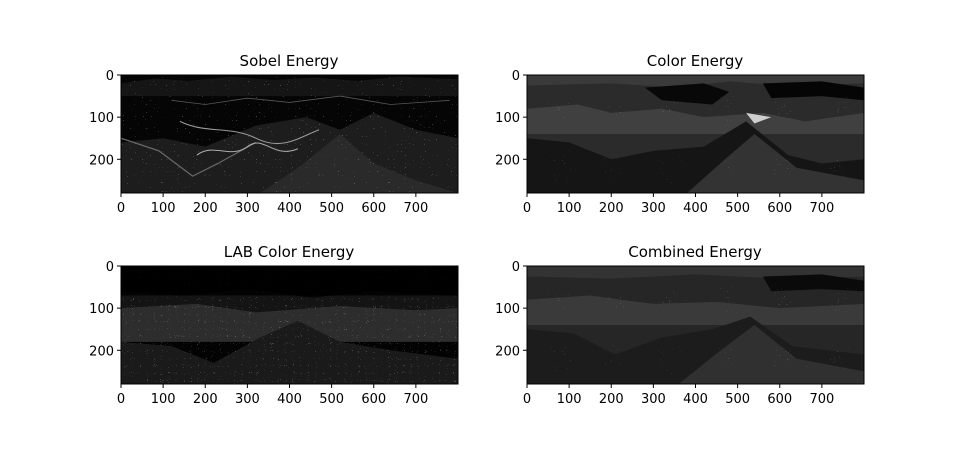 This screenshot has height=454, width=960. Describe the element at coordinates (695, 61) in the screenshot. I see `panel-title: Color Energy` at that location.